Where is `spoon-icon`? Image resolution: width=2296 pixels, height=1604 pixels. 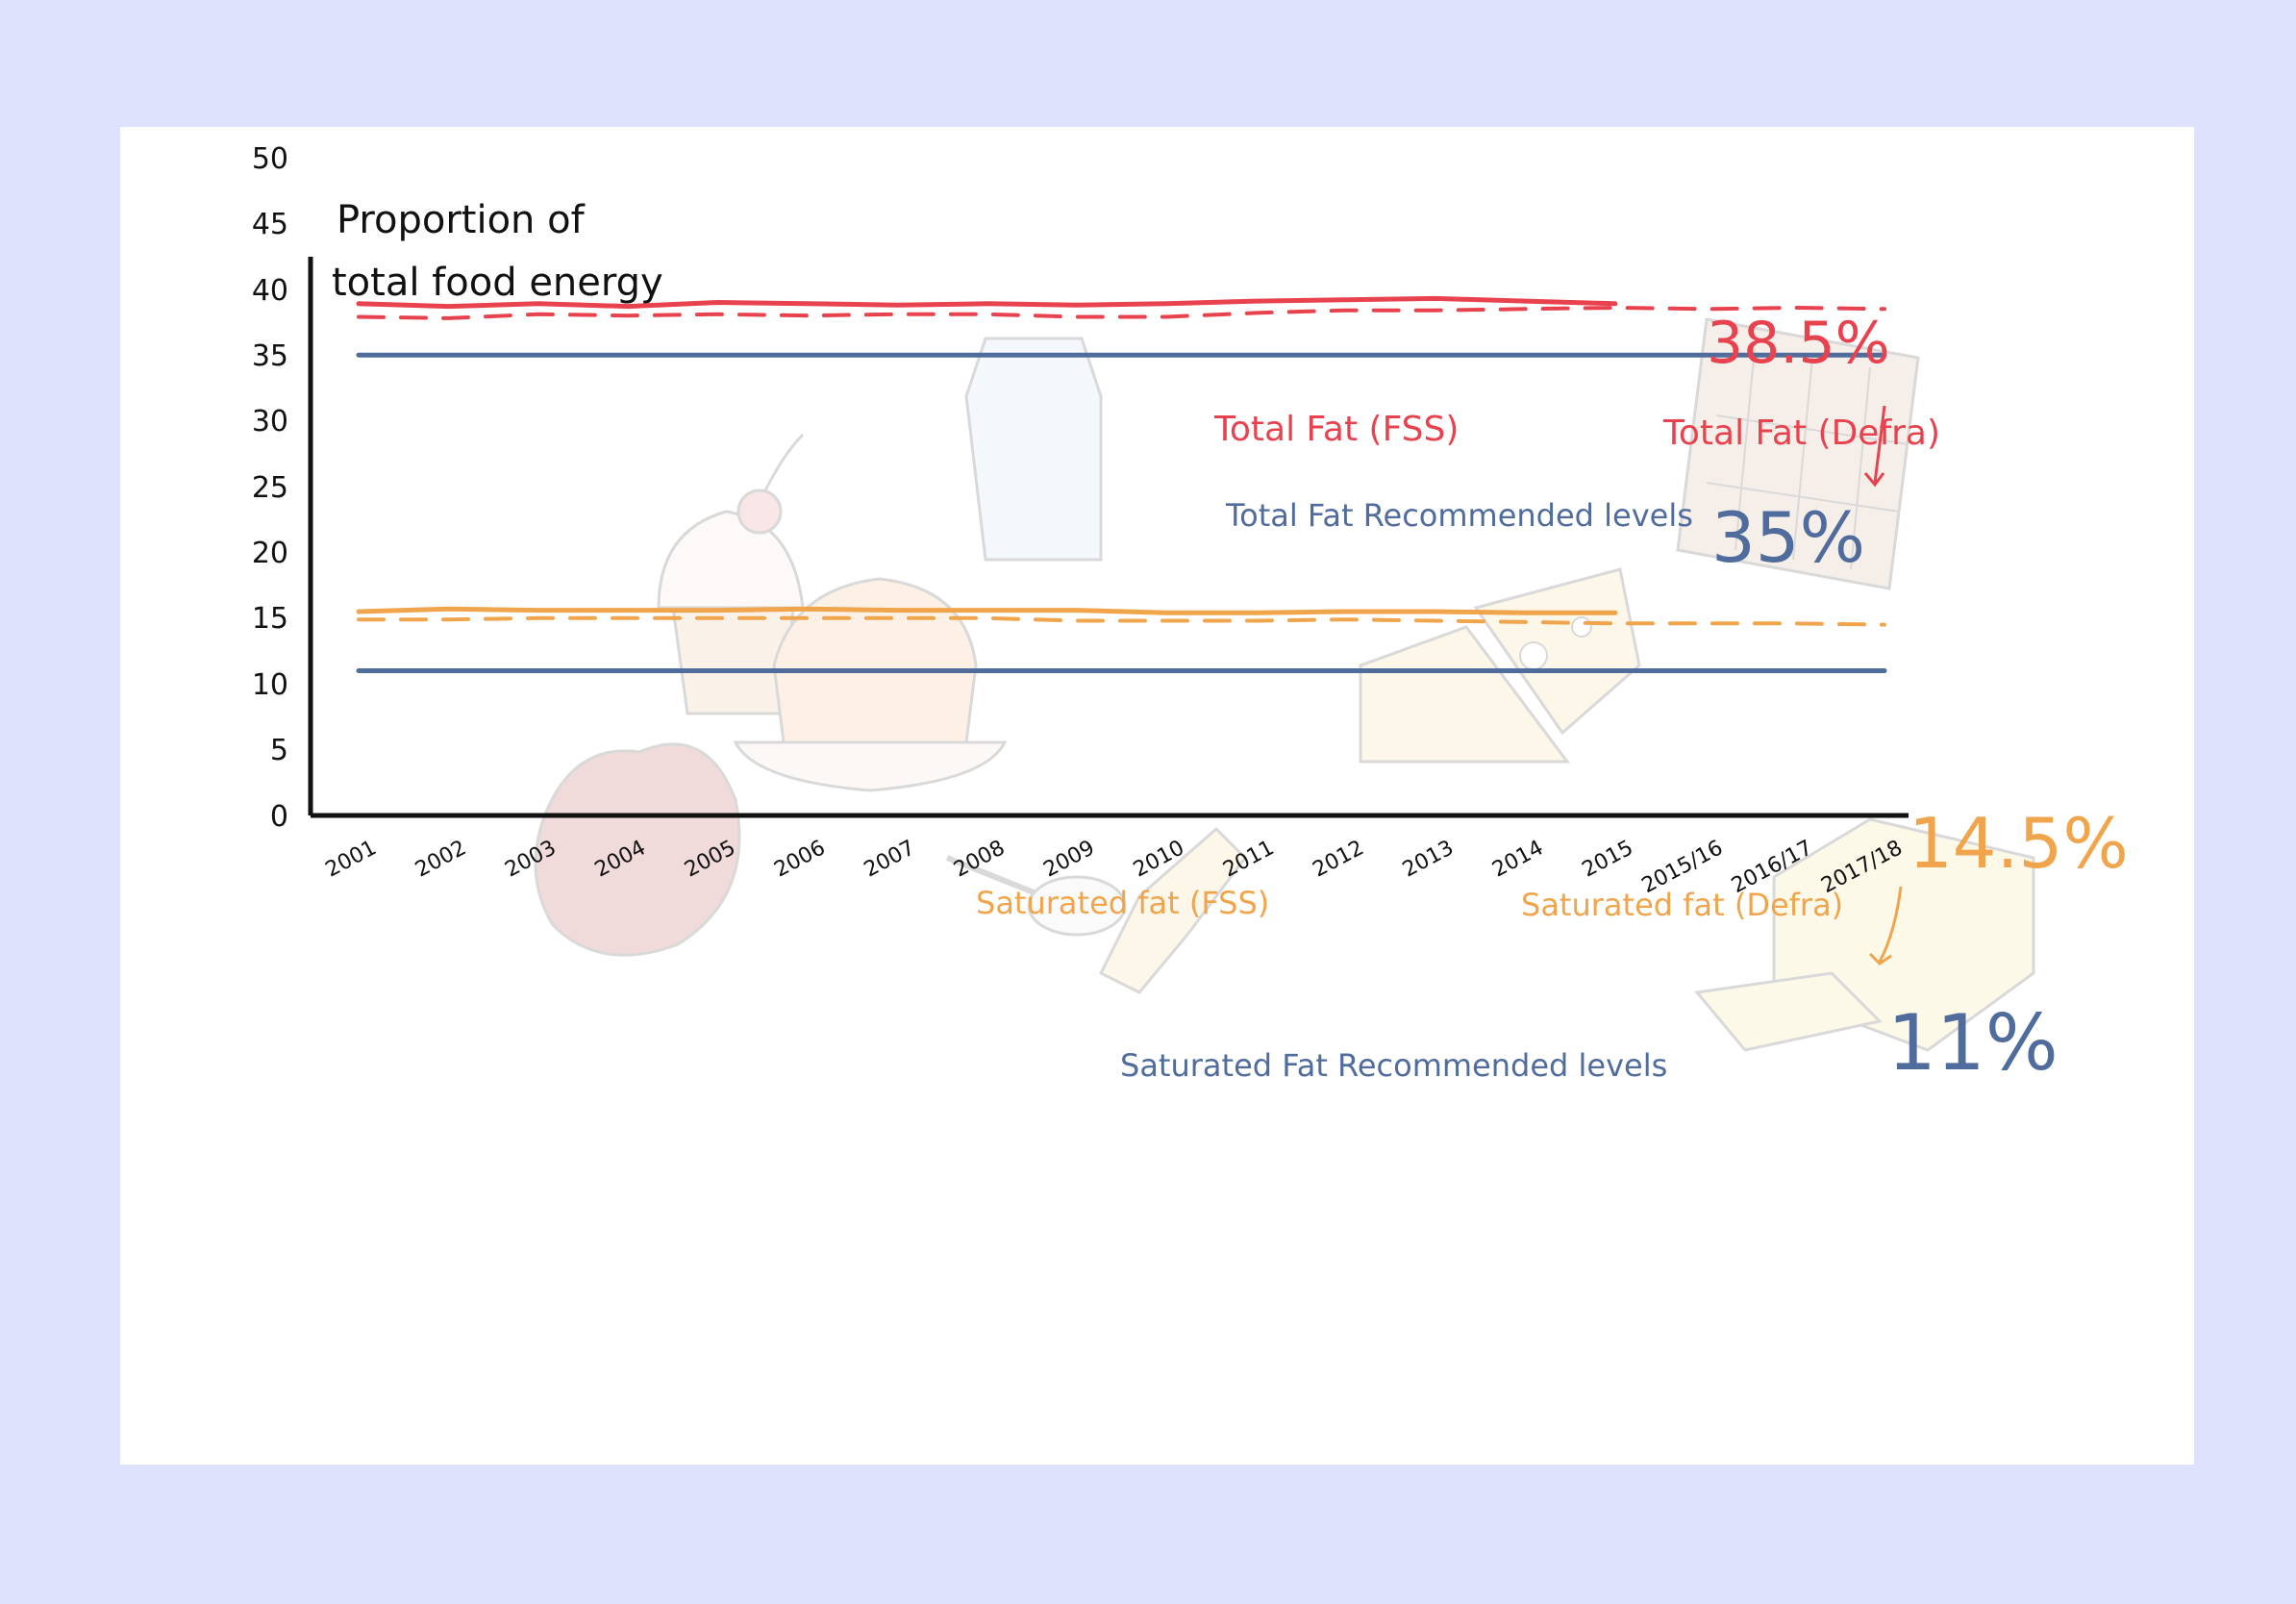
spoon-icon is located at coordinates (1036, 896).